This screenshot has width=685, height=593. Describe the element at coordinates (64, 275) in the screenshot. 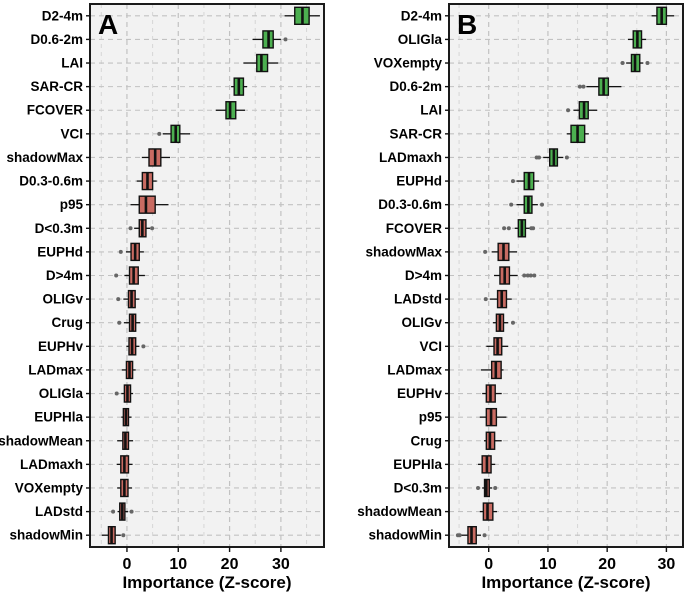

I see `category-label: D>4m` at that location.